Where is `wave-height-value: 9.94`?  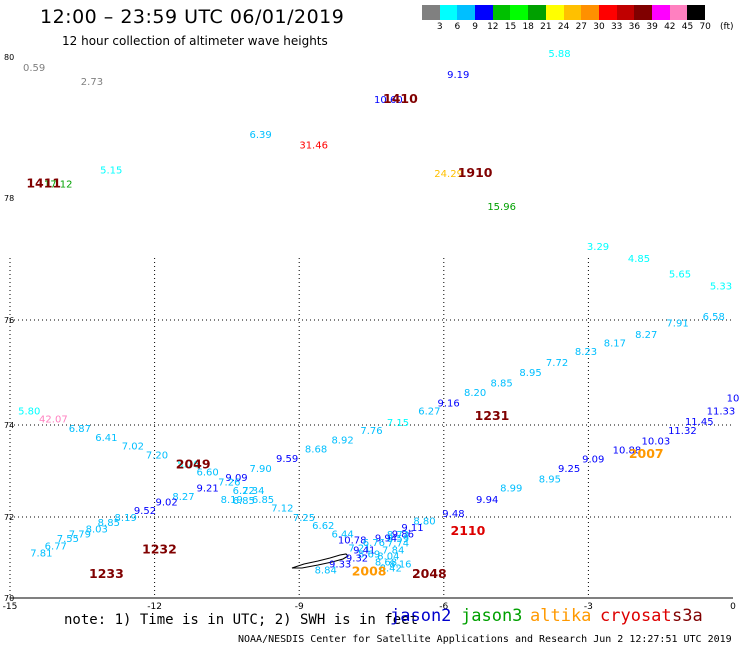
wave-height-value: 9.94 is located at coordinates (386, 538).